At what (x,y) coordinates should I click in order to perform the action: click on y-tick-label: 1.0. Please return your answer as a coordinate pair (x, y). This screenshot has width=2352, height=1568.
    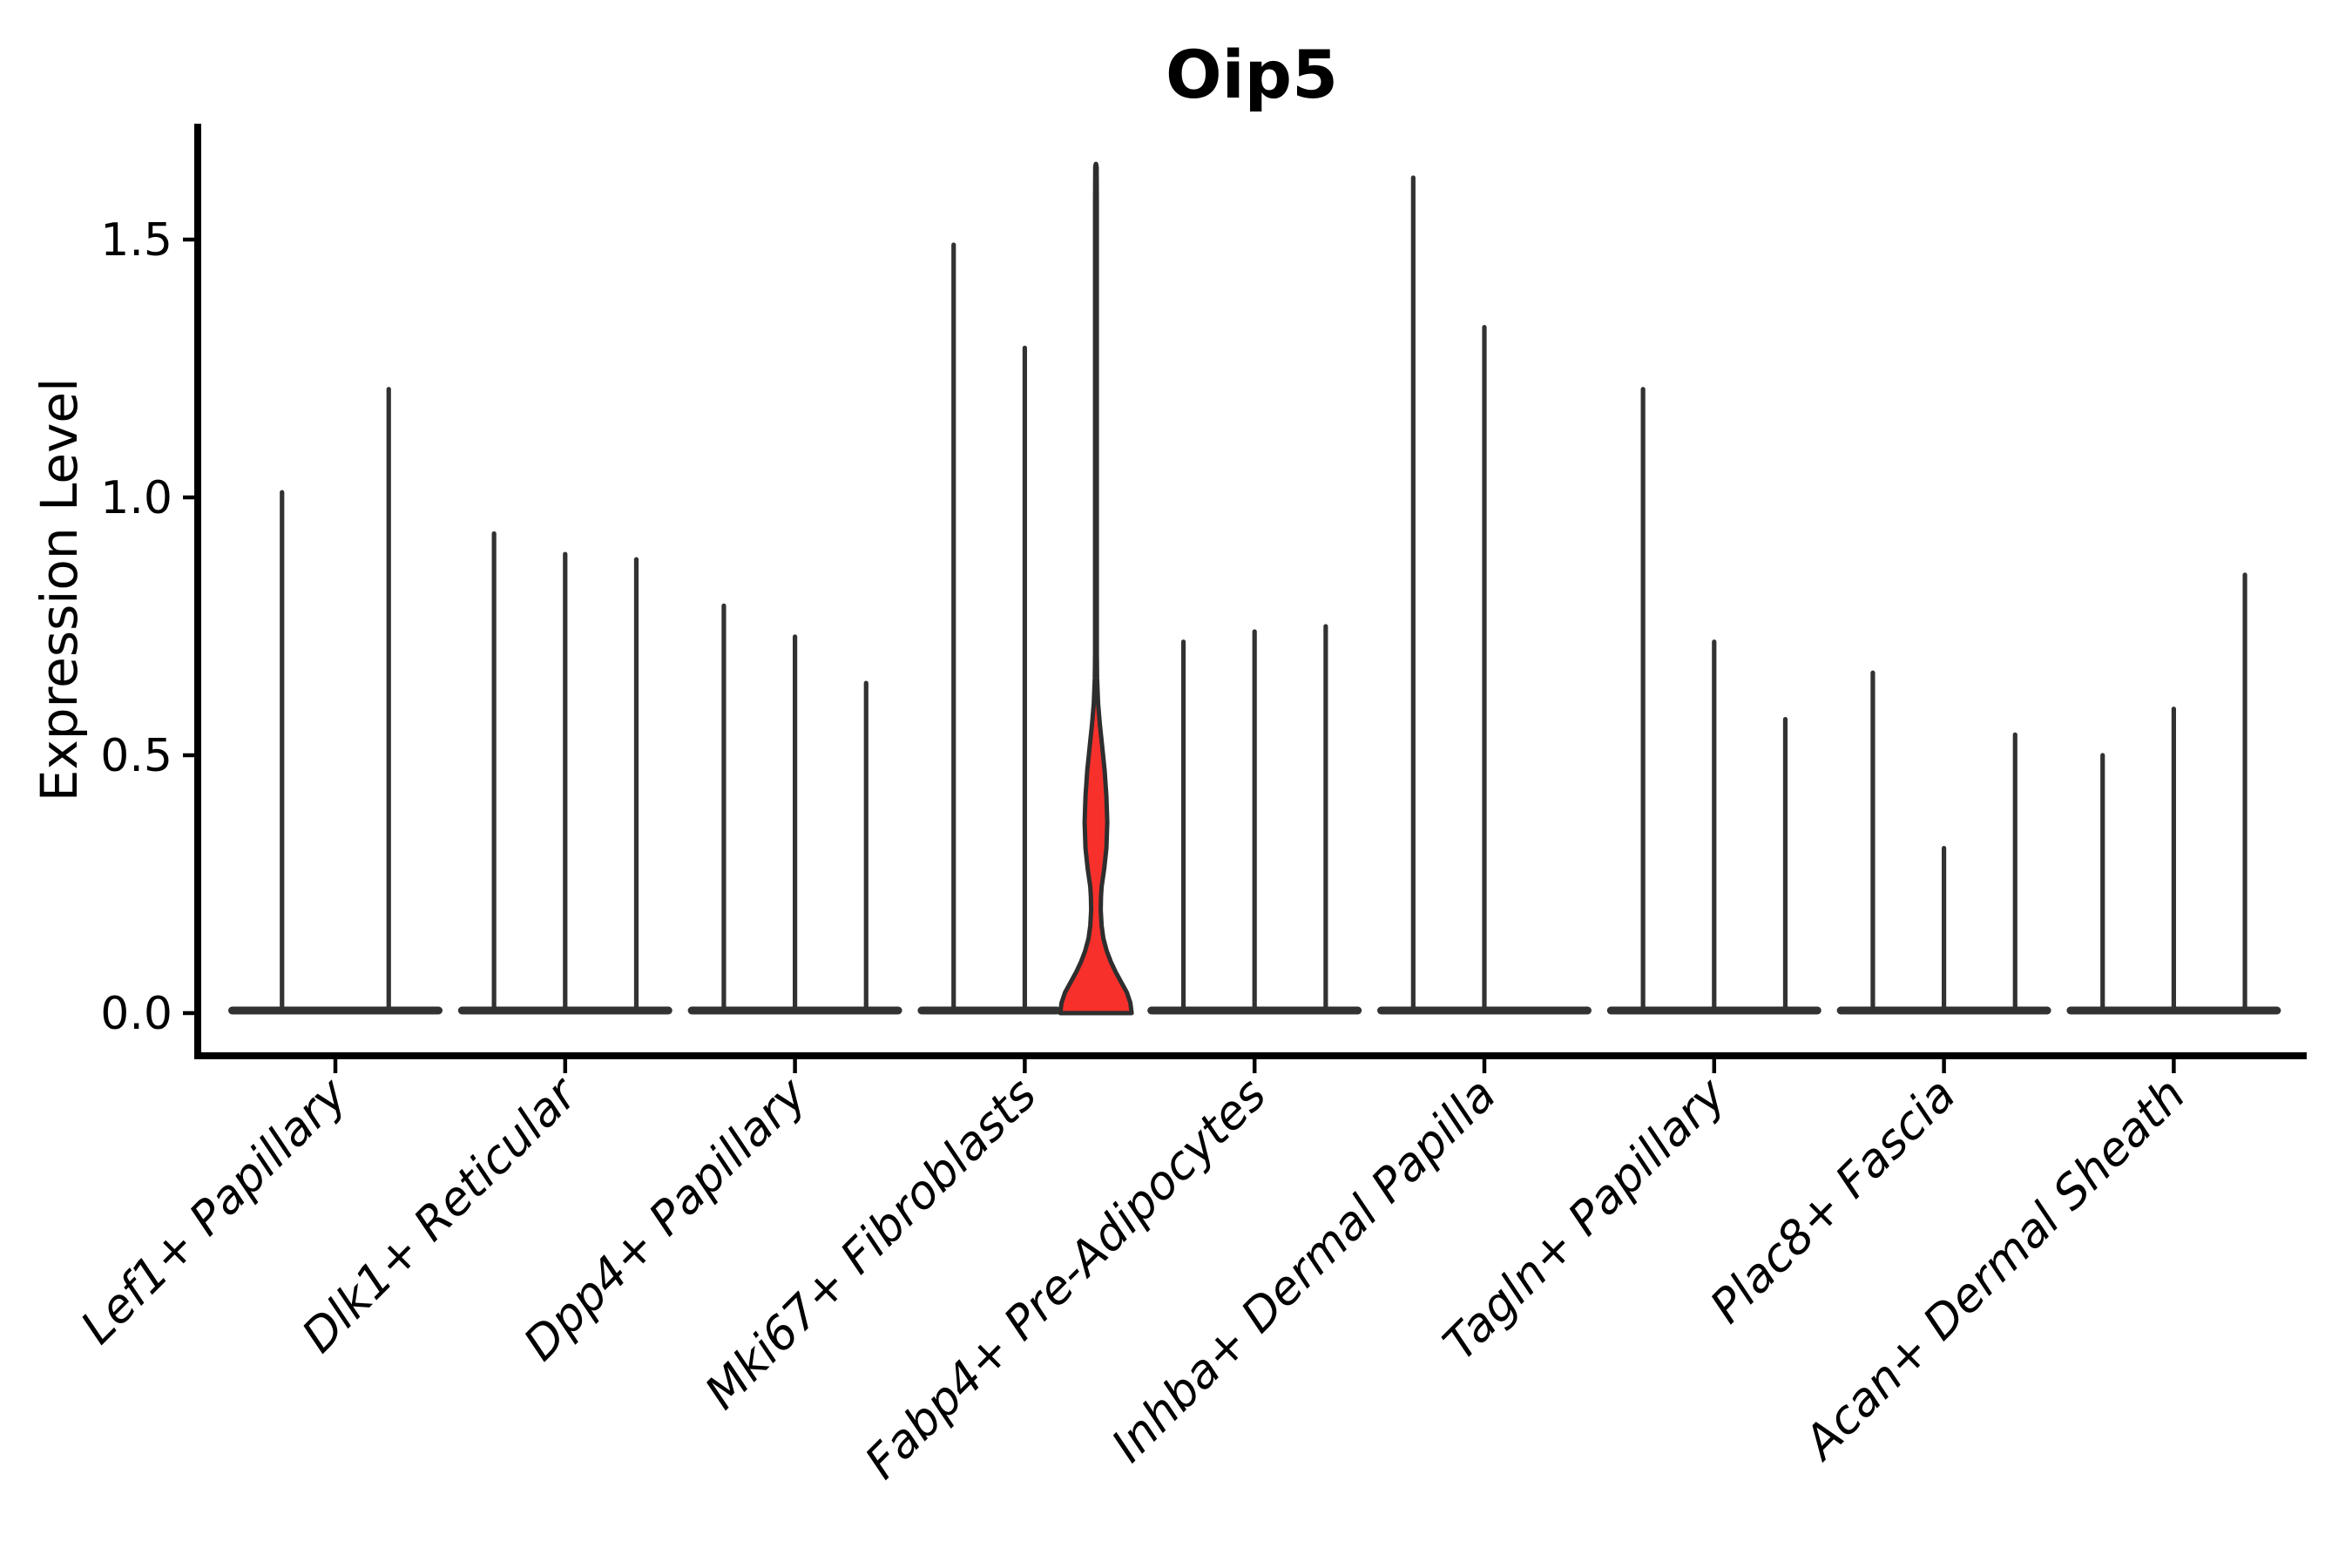
    Looking at the image, I should click on (136, 498).